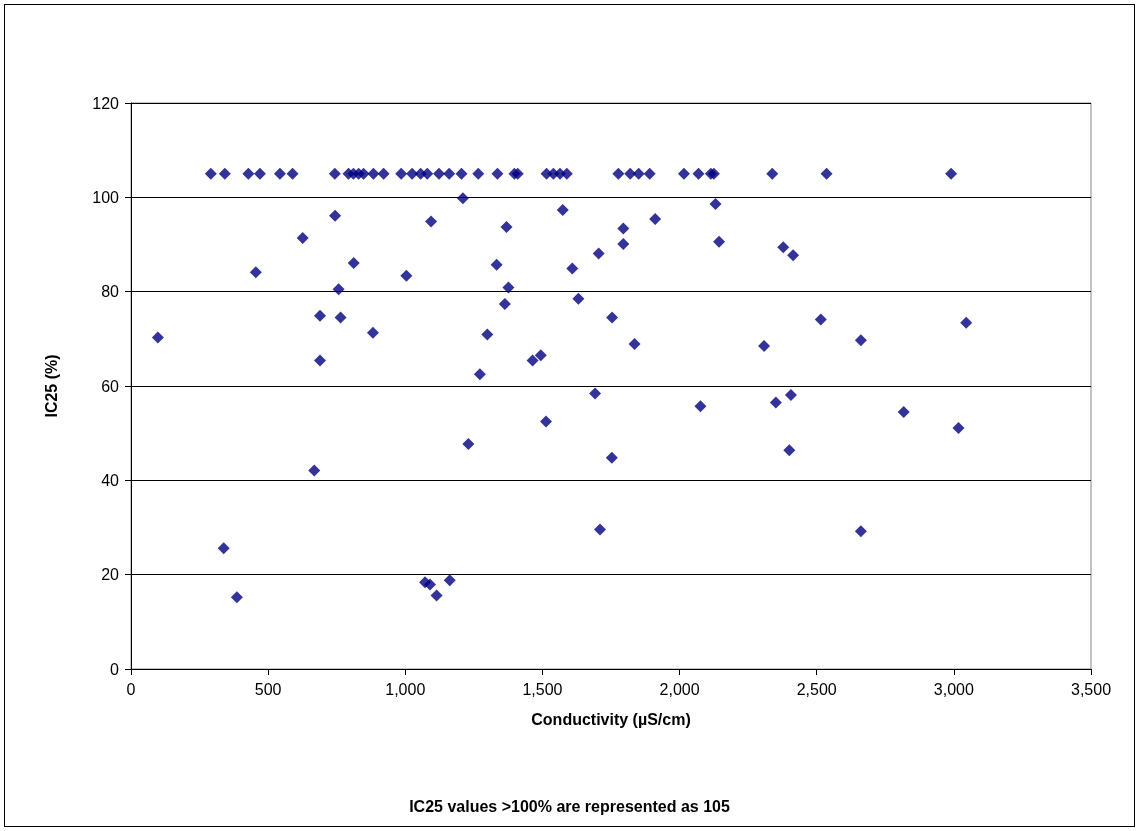  I want to click on x-axis-title: Conductivity (µS/cm), so click(611, 719).